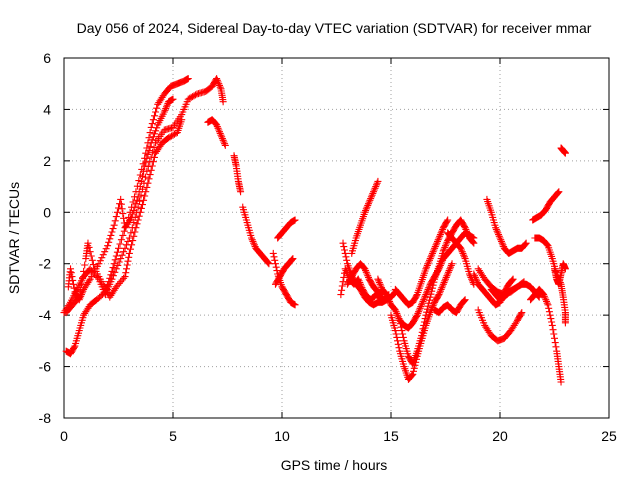  Describe the element at coordinates (120, 199) in the screenshot. I see `series-track-c` at that location.